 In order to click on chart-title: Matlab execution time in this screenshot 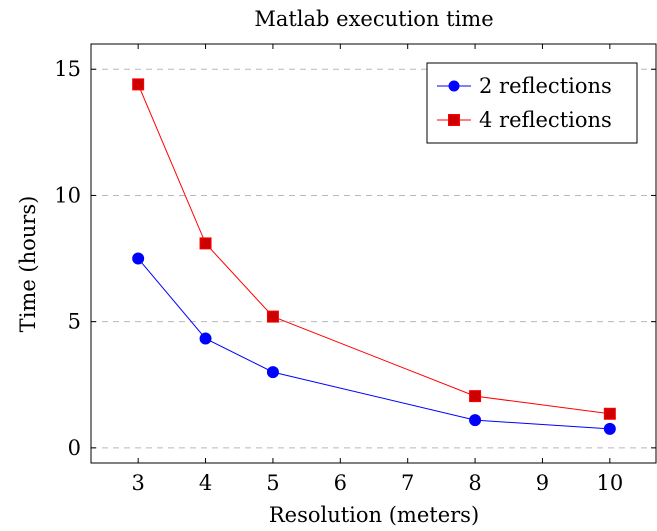, I will do `click(373, 19)`.